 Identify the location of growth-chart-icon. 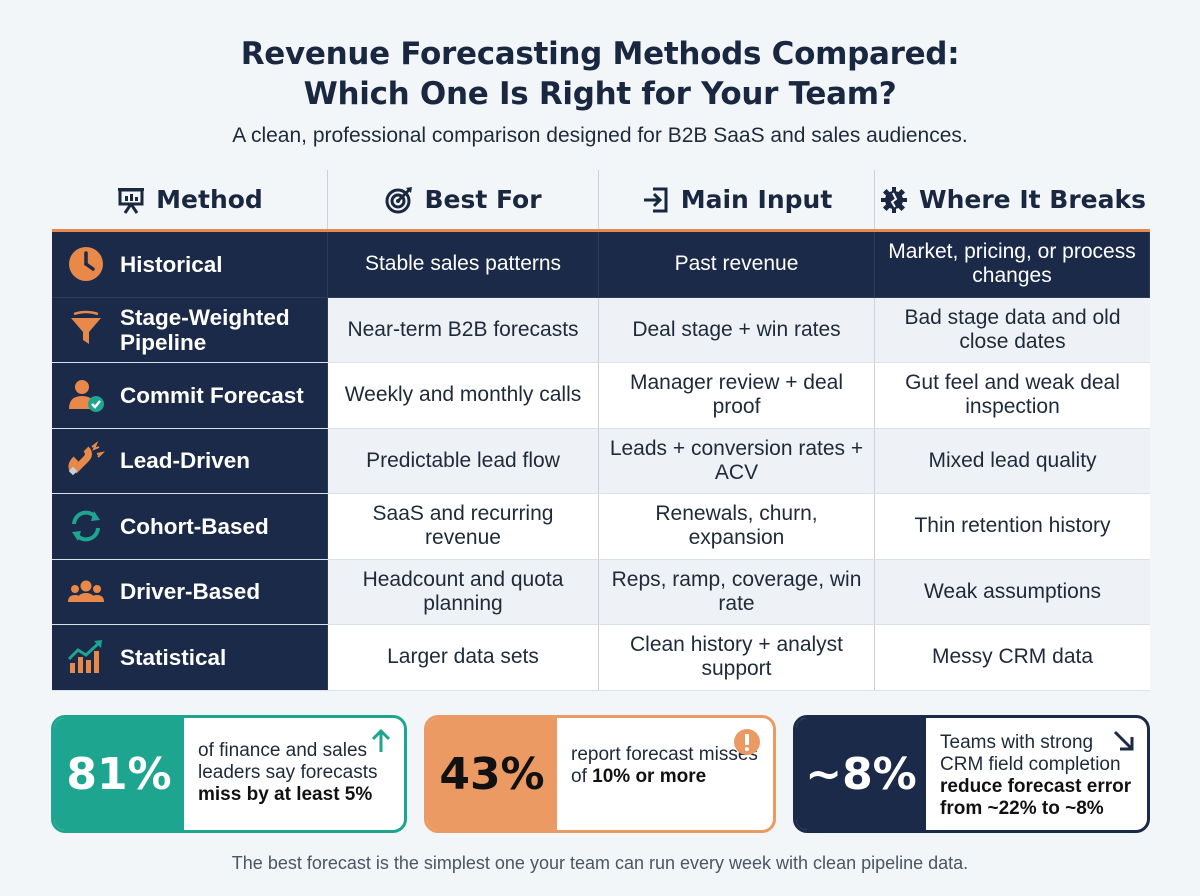
(86, 657).